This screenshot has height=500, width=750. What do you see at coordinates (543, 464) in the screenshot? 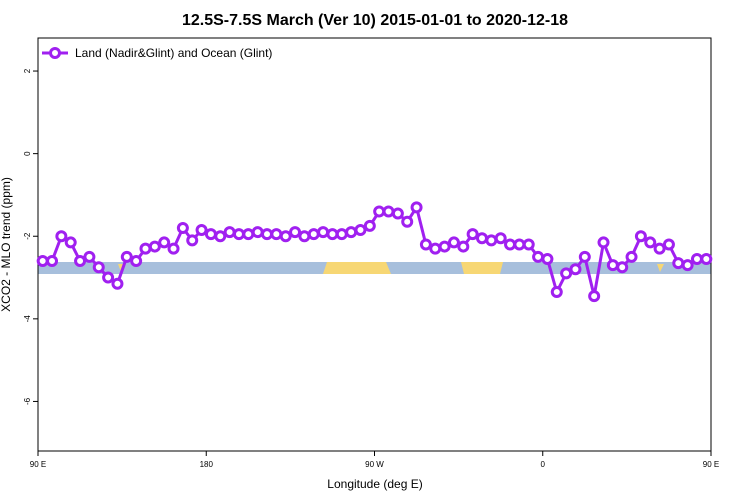
I see `x-tick-label: 0` at bounding box center [543, 464].